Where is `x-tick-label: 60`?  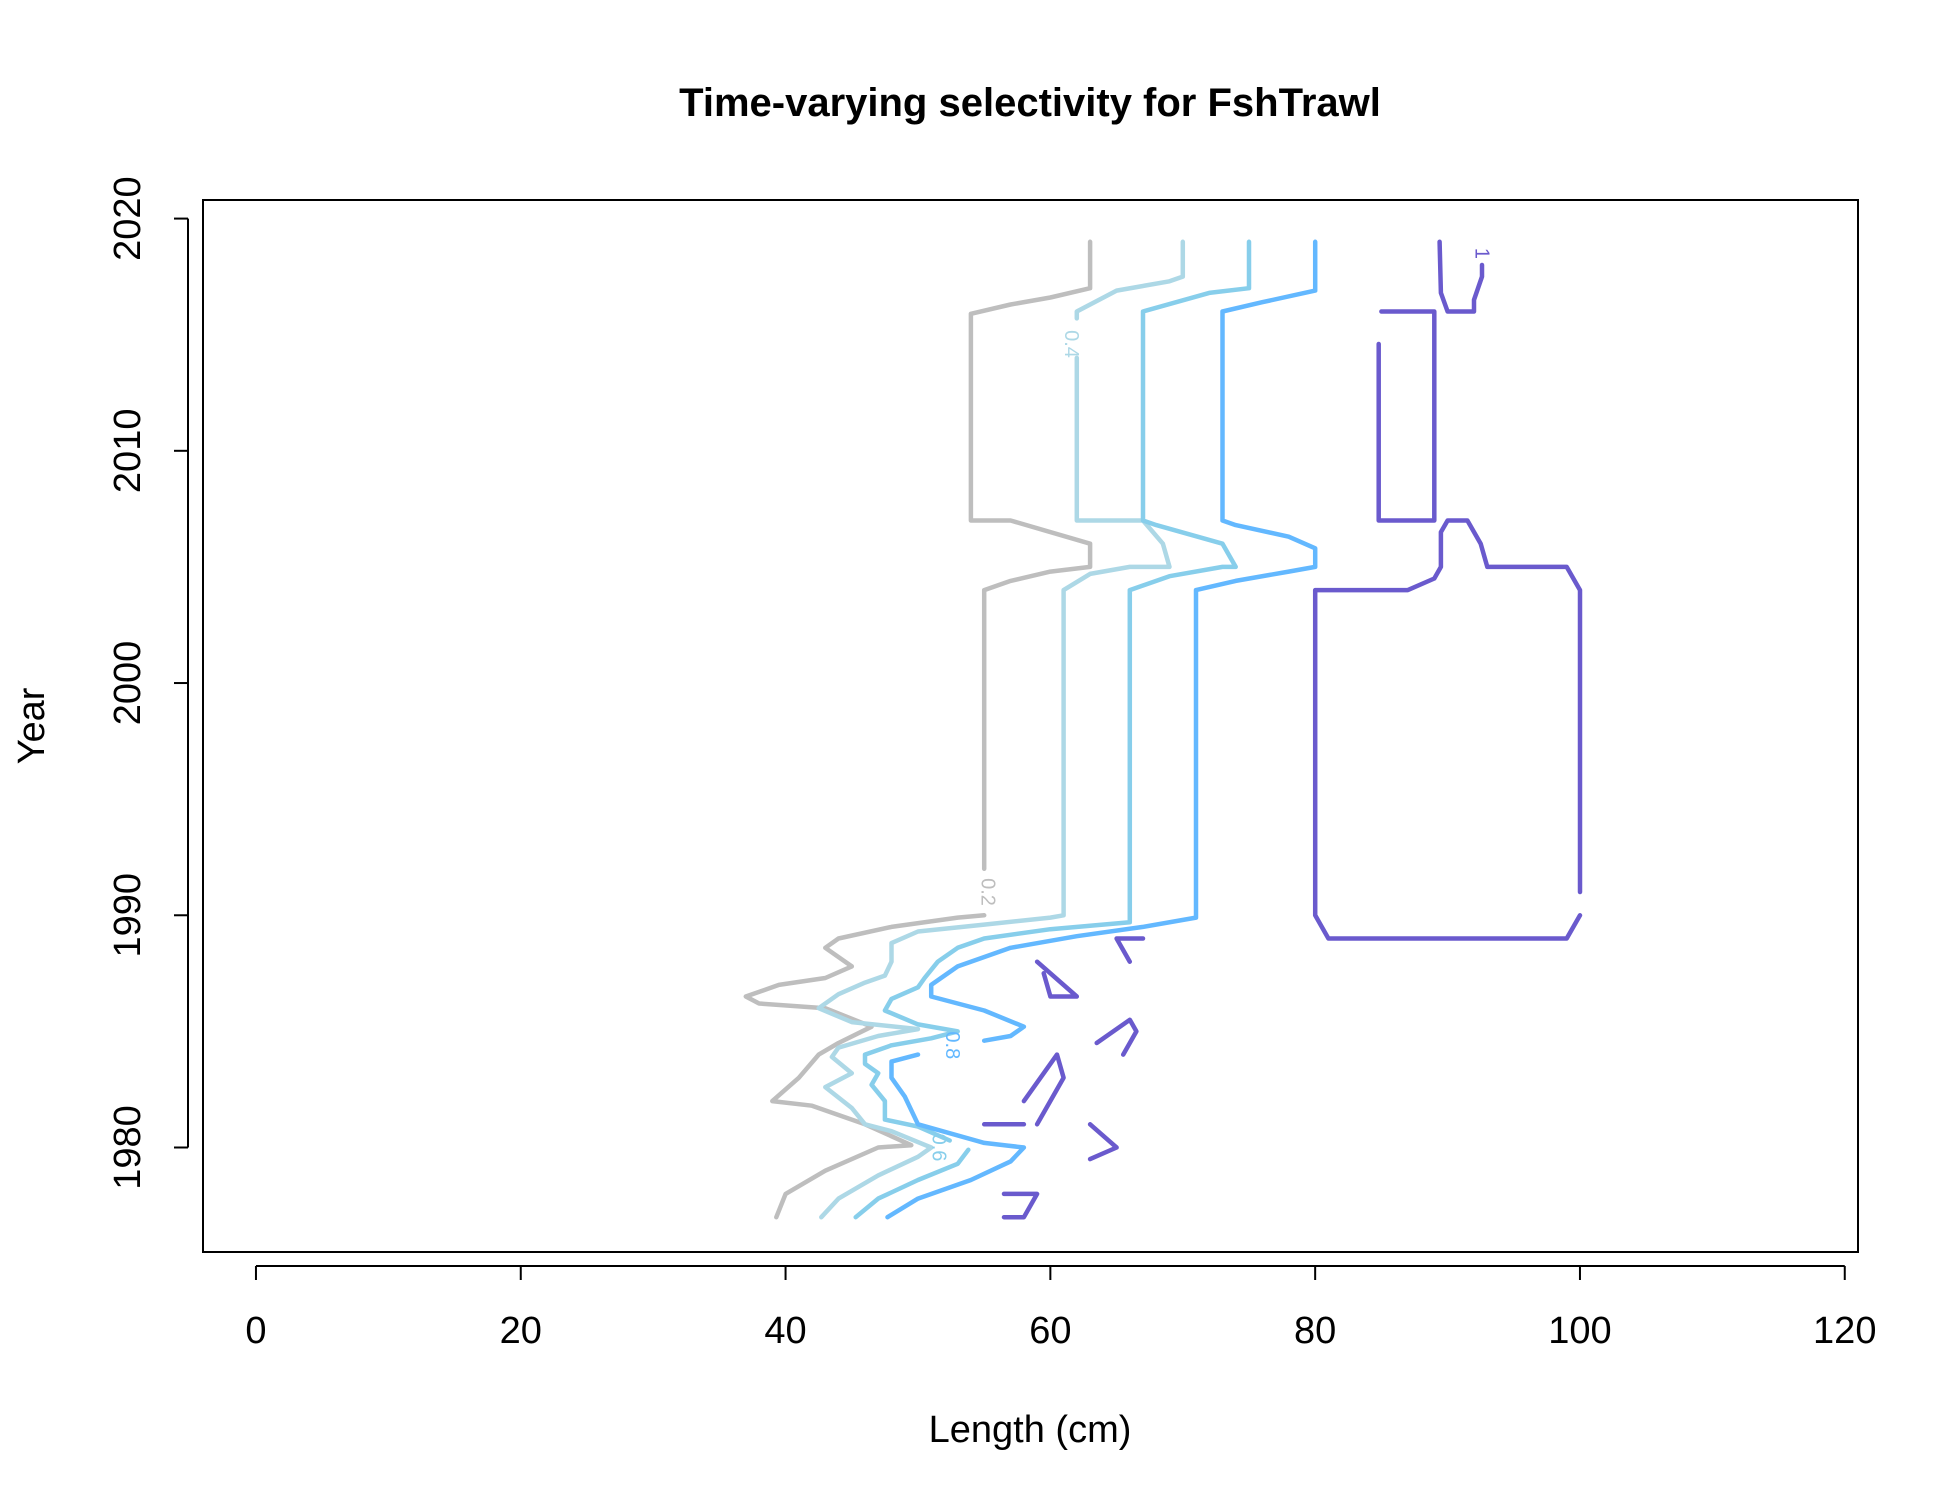 x-tick-label: 60 is located at coordinates (1050, 1331).